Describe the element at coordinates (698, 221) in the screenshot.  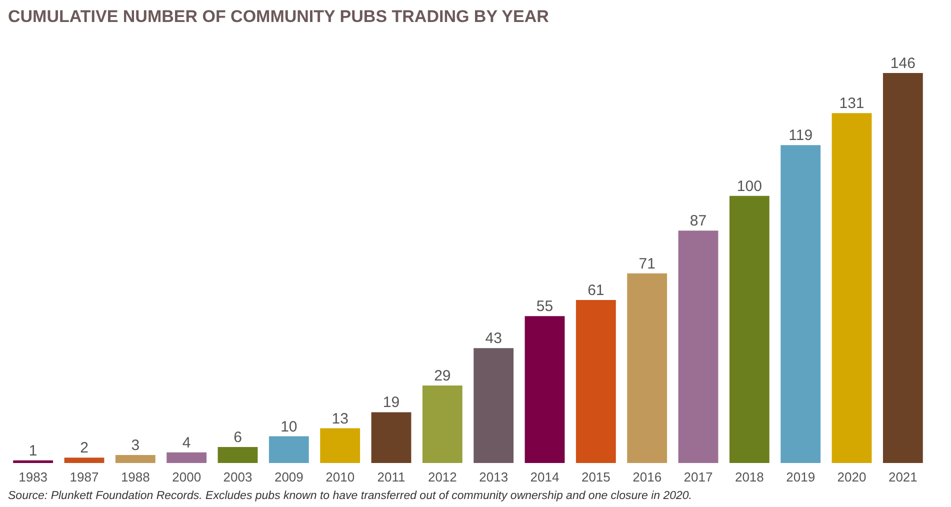
I see `data-label: 87` at that location.